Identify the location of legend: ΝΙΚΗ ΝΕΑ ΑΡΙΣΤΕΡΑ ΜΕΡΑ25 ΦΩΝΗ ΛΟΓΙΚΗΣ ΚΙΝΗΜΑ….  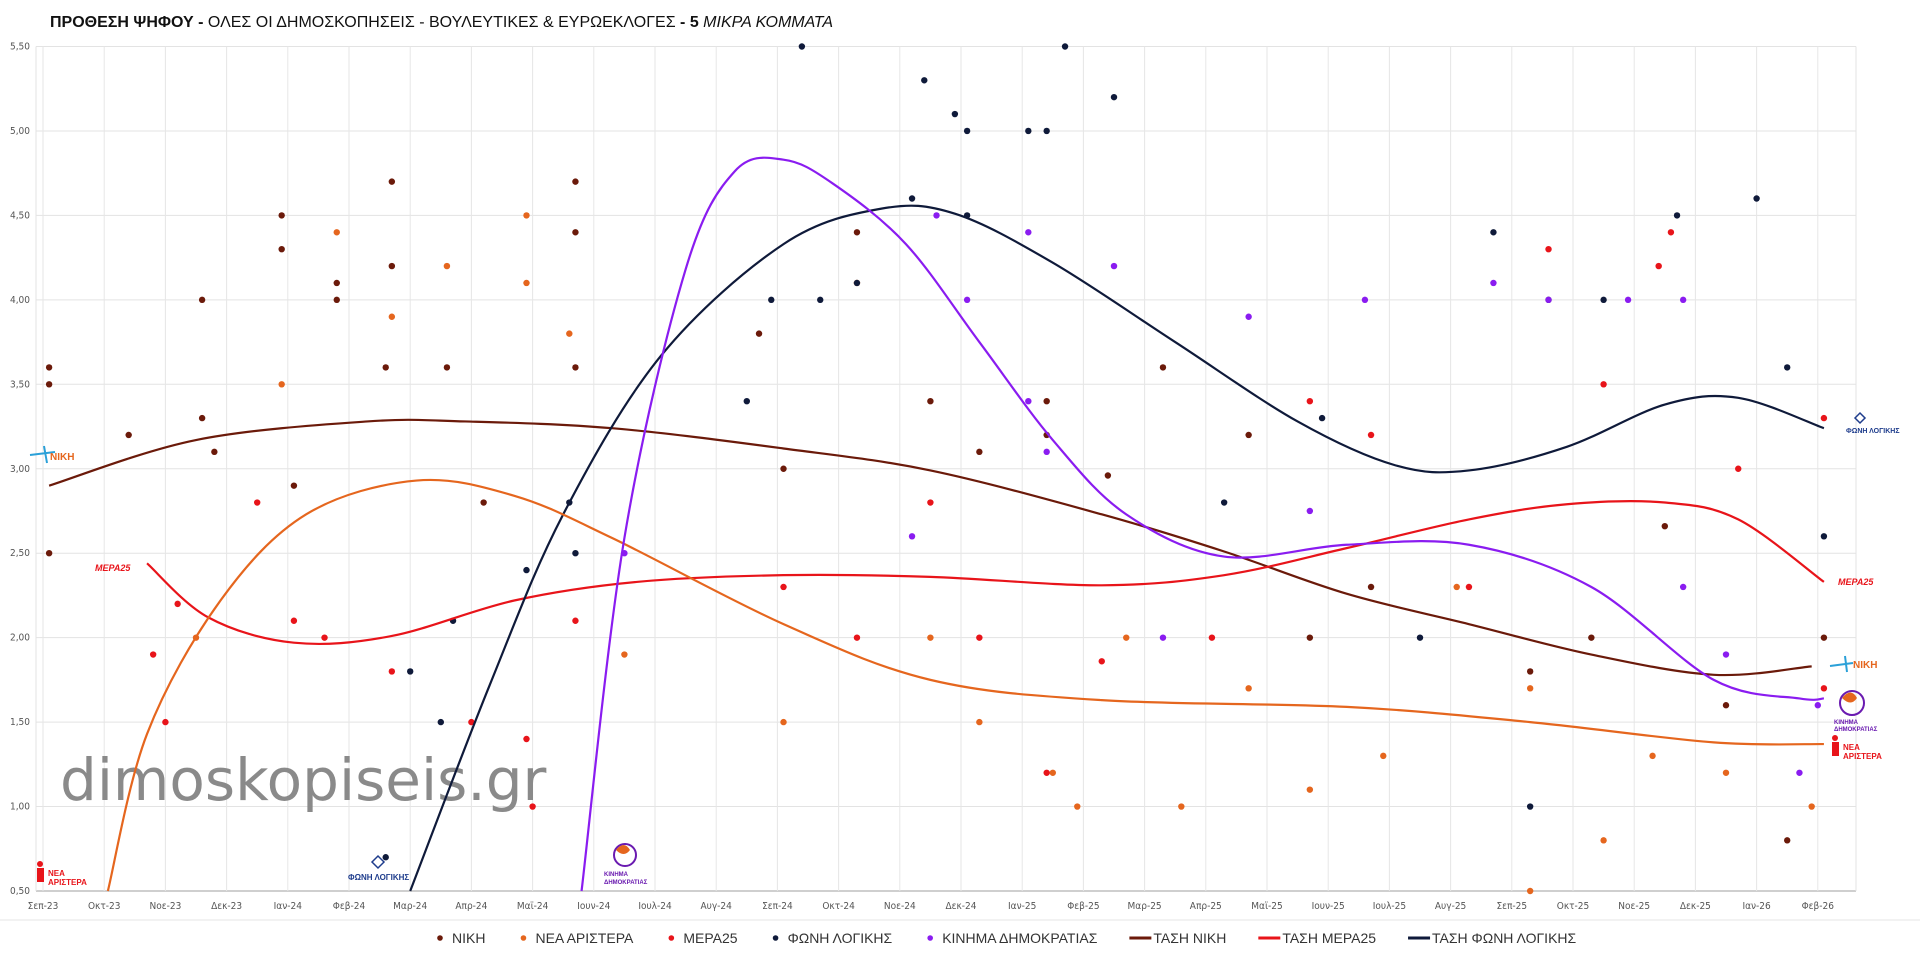
(1007, 938).